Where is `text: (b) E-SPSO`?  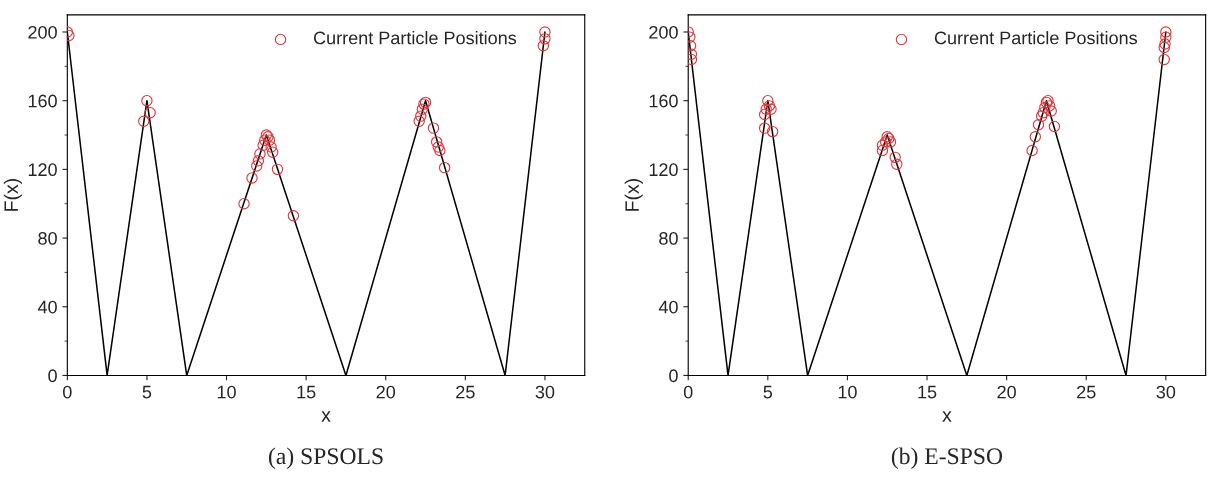
text: (b) E-SPSO is located at coordinates (947, 458).